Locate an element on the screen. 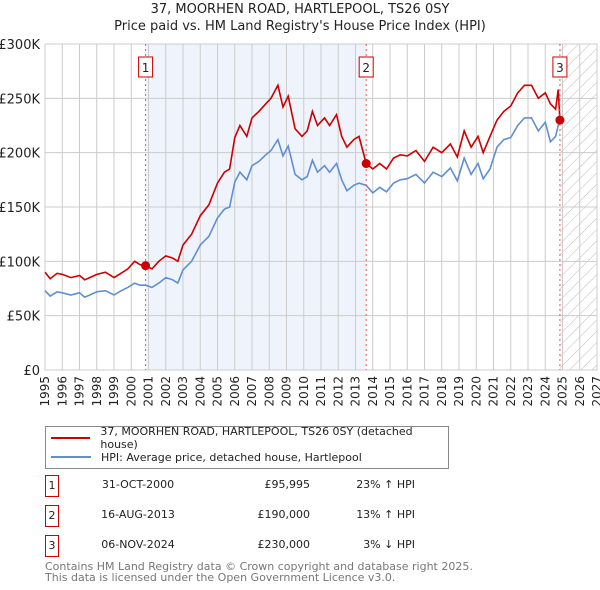 Image resolution: width=600 pixels, height=590 pixels. y-tick-label: £0 is located at coordinates (31, 371).